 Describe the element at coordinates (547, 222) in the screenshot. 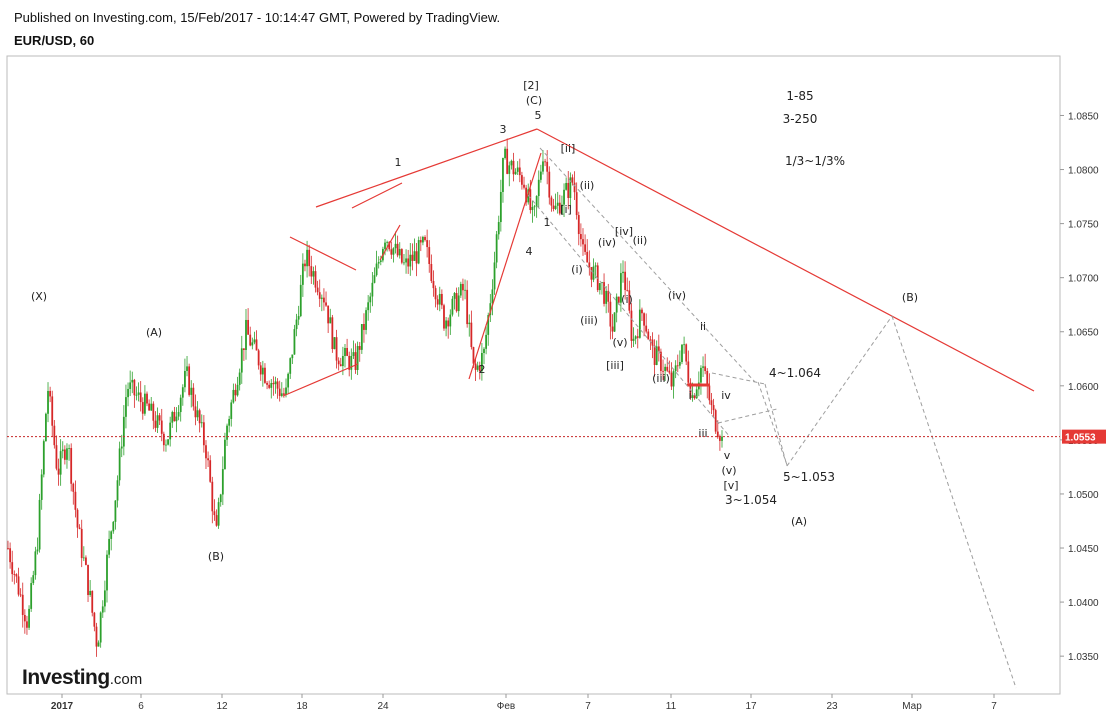

I see `wave-label: 1` at that location.